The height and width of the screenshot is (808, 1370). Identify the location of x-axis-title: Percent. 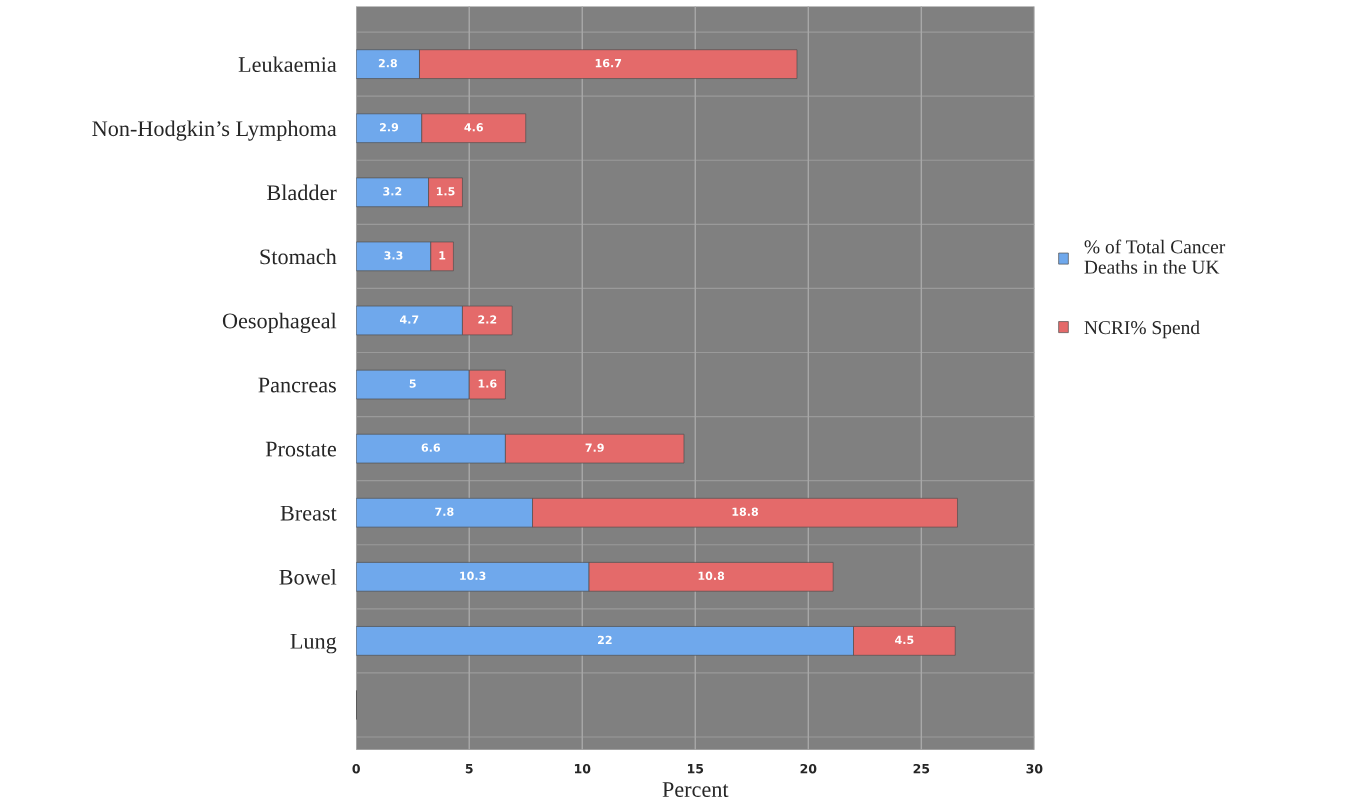
(695, 789).